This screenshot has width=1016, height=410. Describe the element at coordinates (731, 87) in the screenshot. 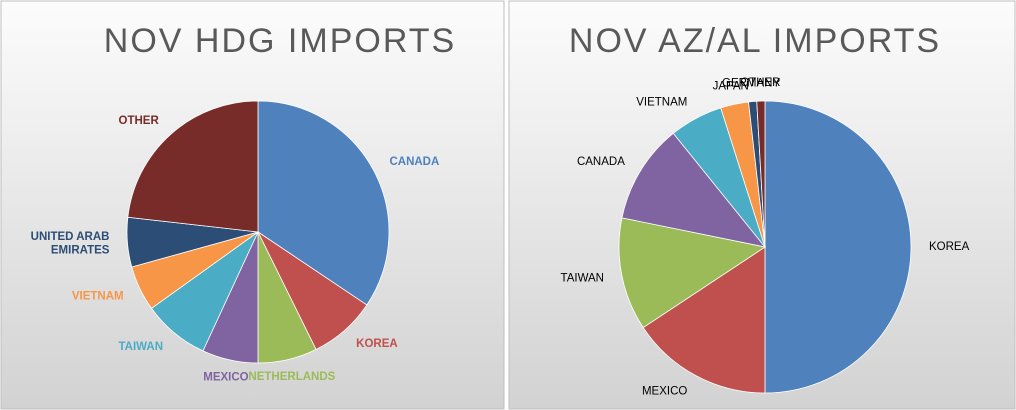

I see `slice-label: JAPAN` at that location.